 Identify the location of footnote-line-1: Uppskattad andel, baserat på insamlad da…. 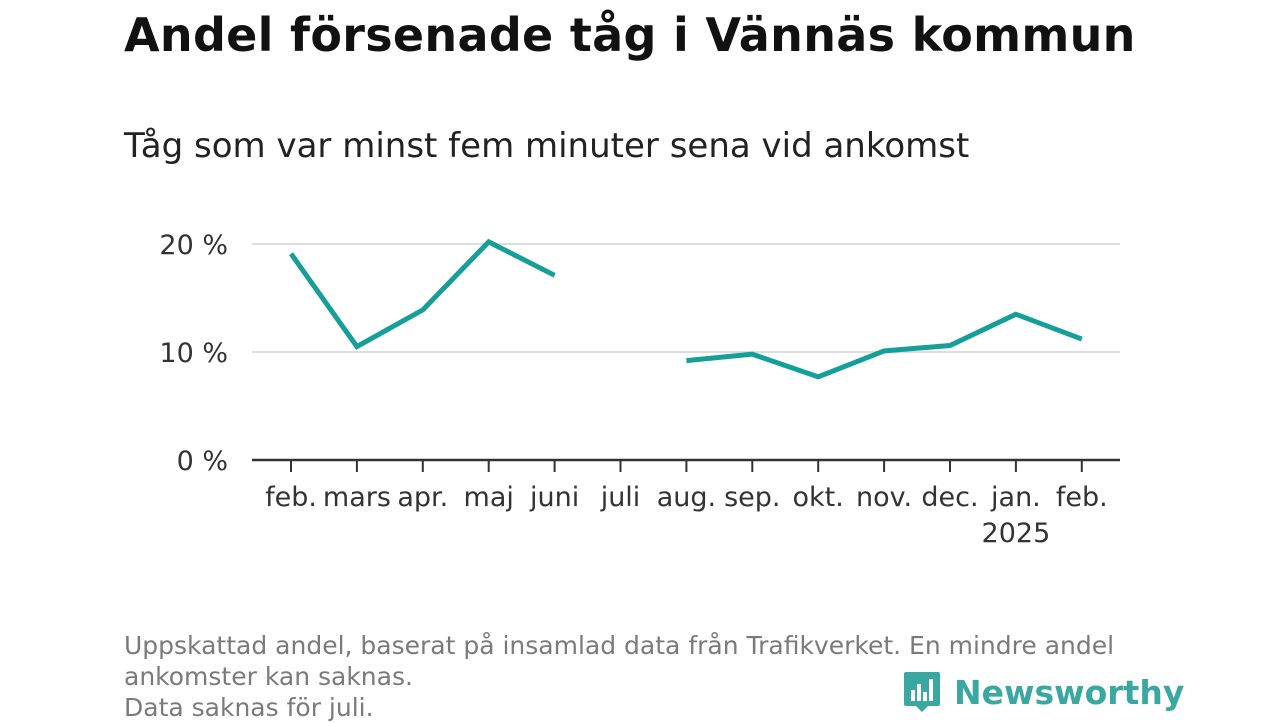
(644, 645).